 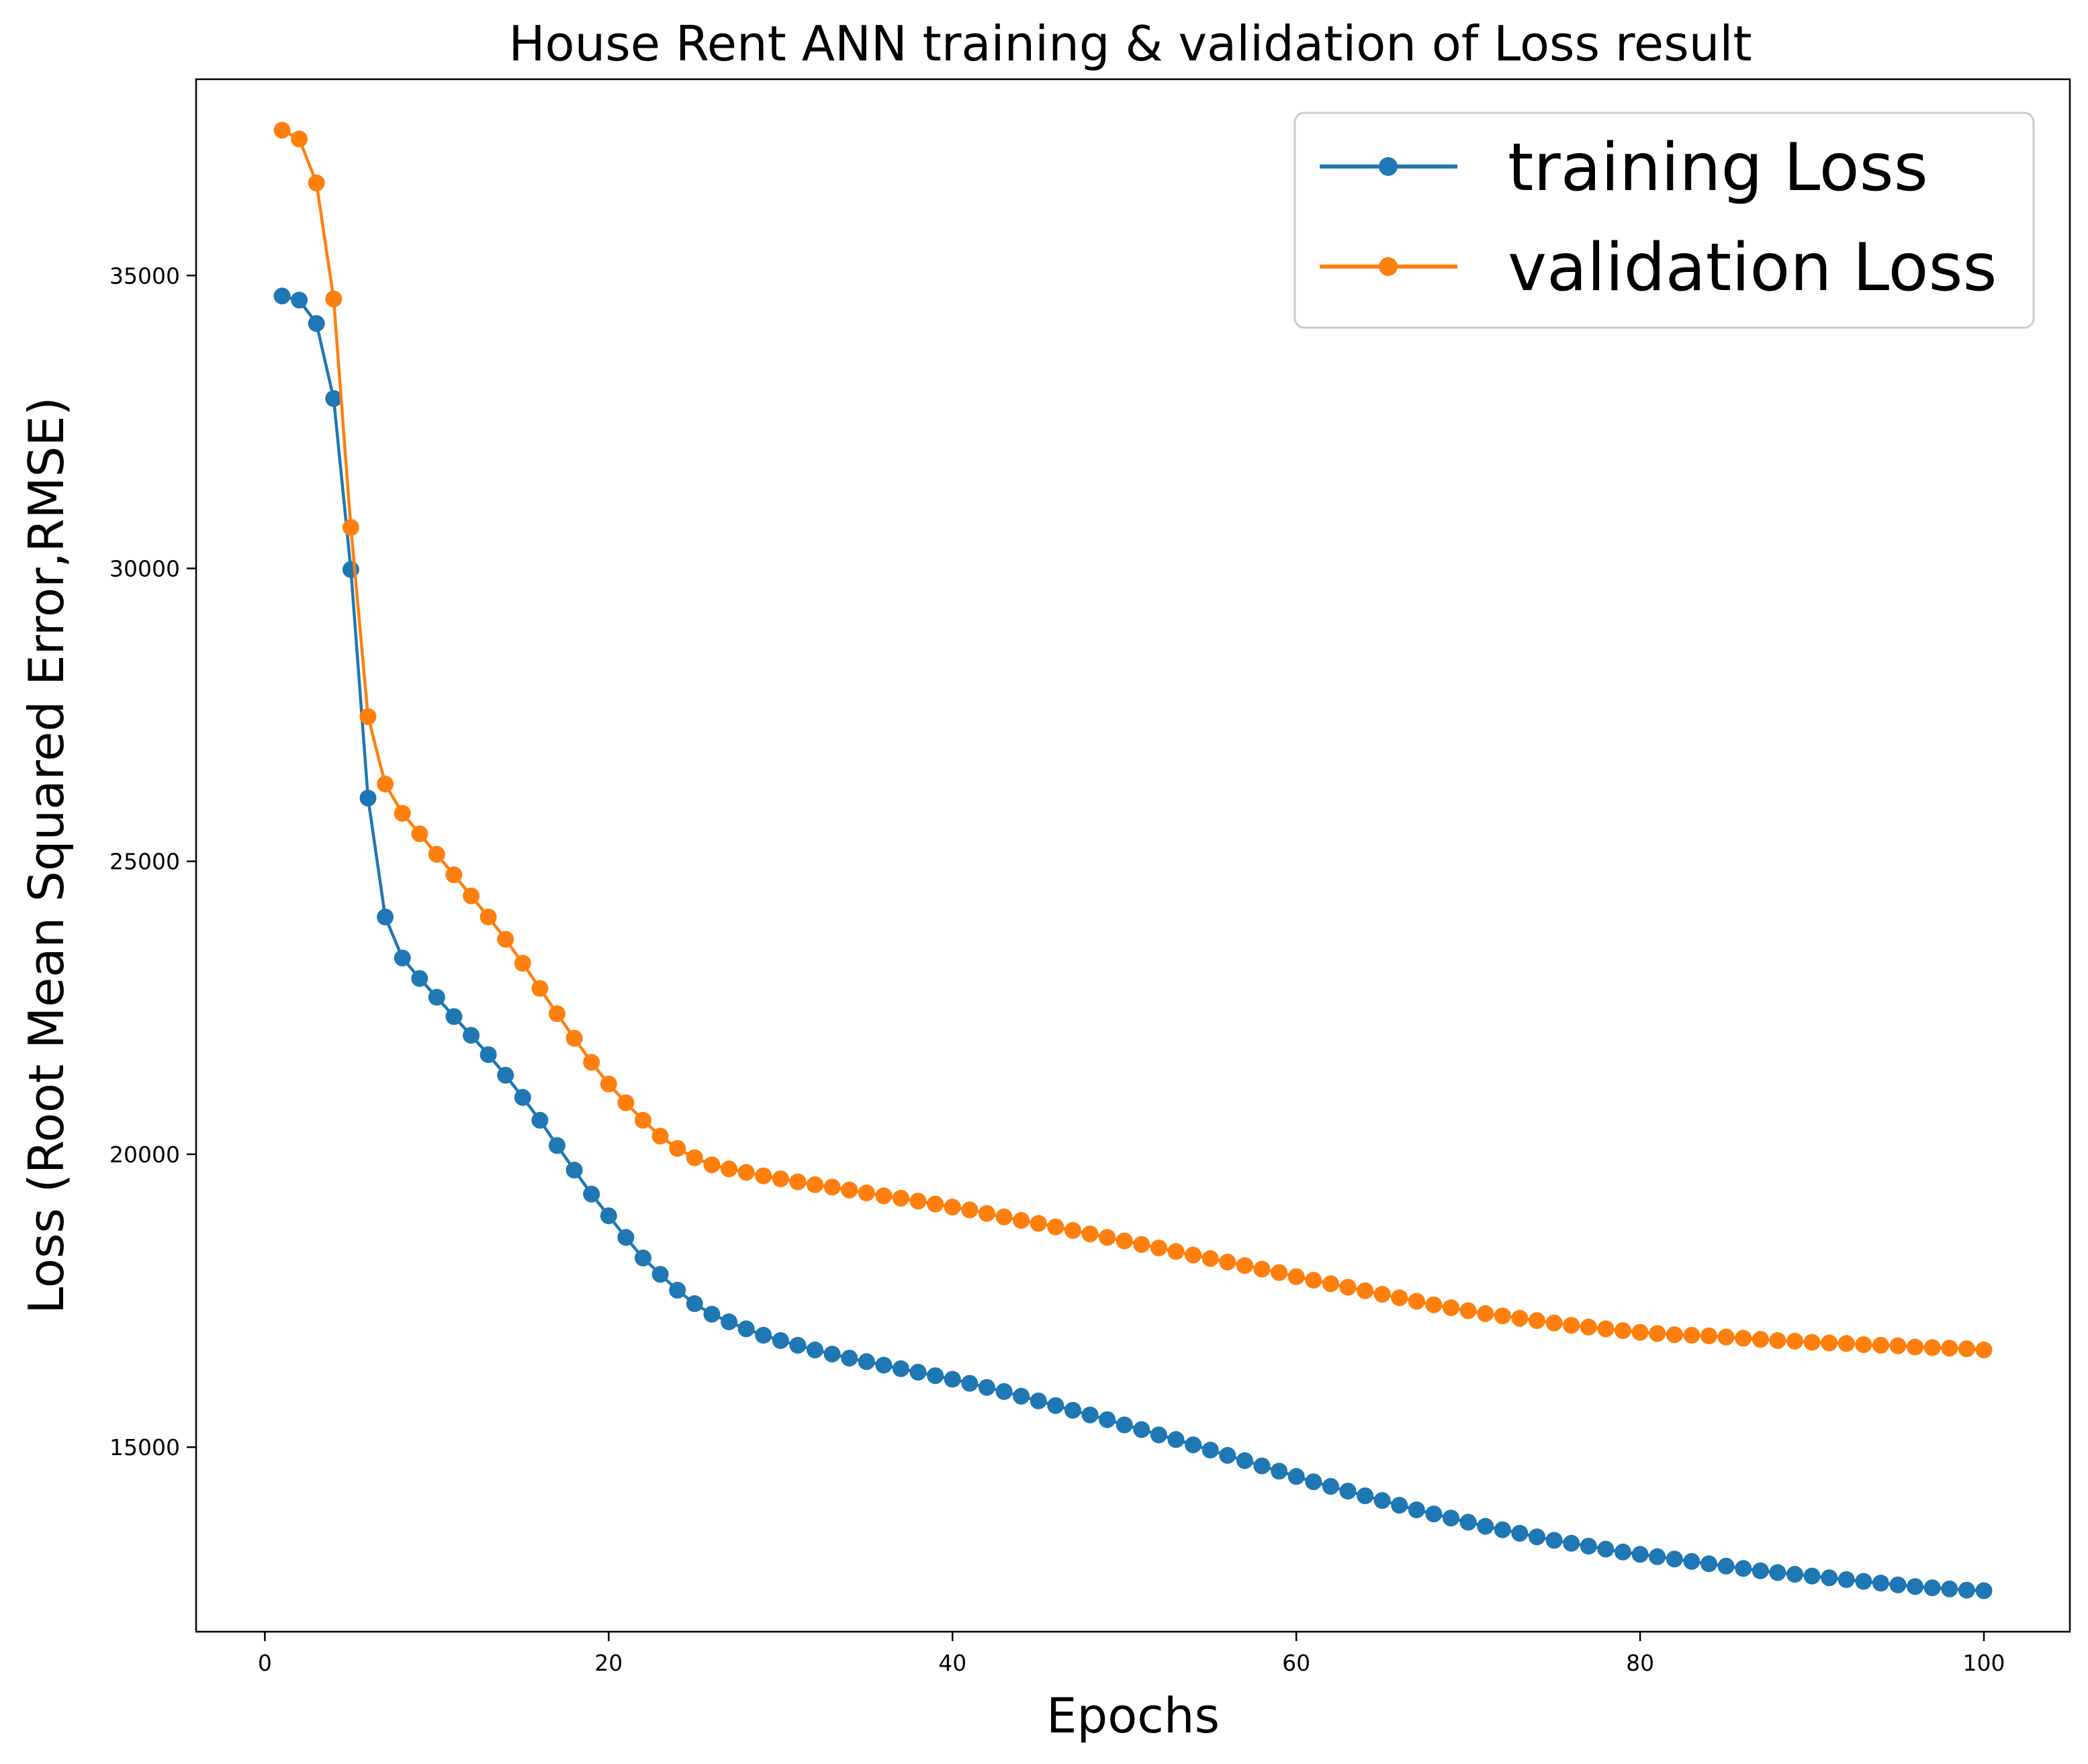 What do you see at coordinates (1718, 168) in the screenshot?
I see `legend-label-training: training Loss` at bounding box center [1718, 168].